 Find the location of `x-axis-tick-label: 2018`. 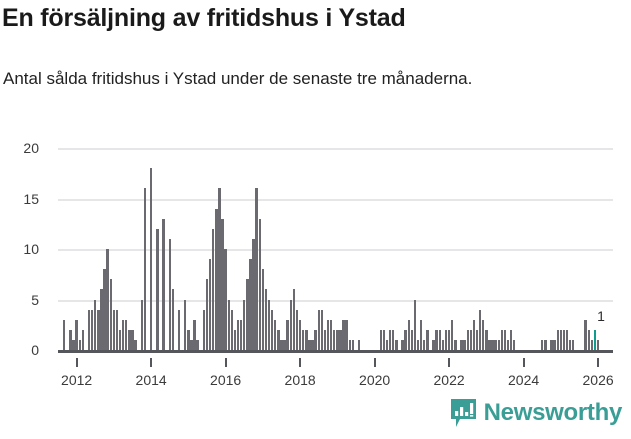

x-axis-tick-label: 2018 is located at coordinates (300, 380).